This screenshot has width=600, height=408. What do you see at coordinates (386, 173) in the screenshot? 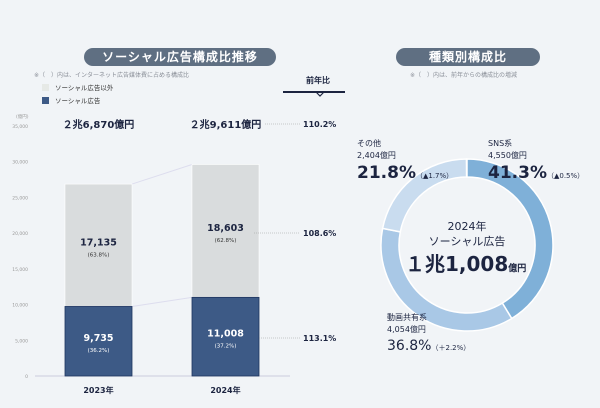
I see `slice-percent: 21.8%` at bounding box center [386, 173].